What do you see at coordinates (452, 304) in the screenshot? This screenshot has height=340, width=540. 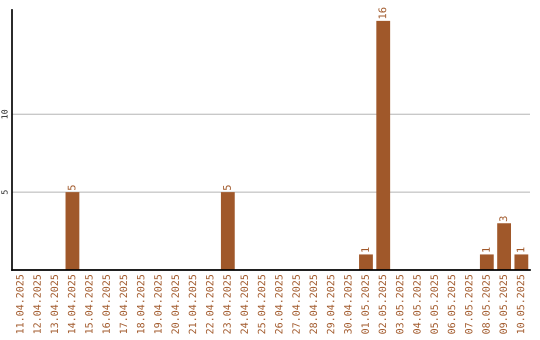 I see `x-tick-label: 06.05.2025` at bounding box center [452, 304].